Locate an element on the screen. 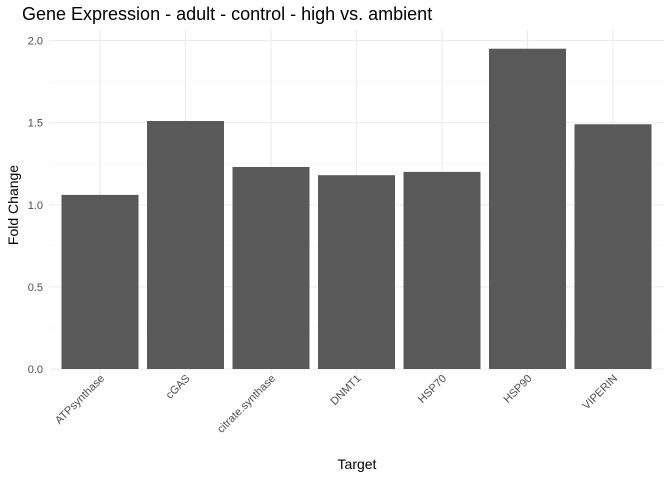 This screenshot has width=672, height=480. y-tick-label: 0.5 is located at coordinates (35, 288).